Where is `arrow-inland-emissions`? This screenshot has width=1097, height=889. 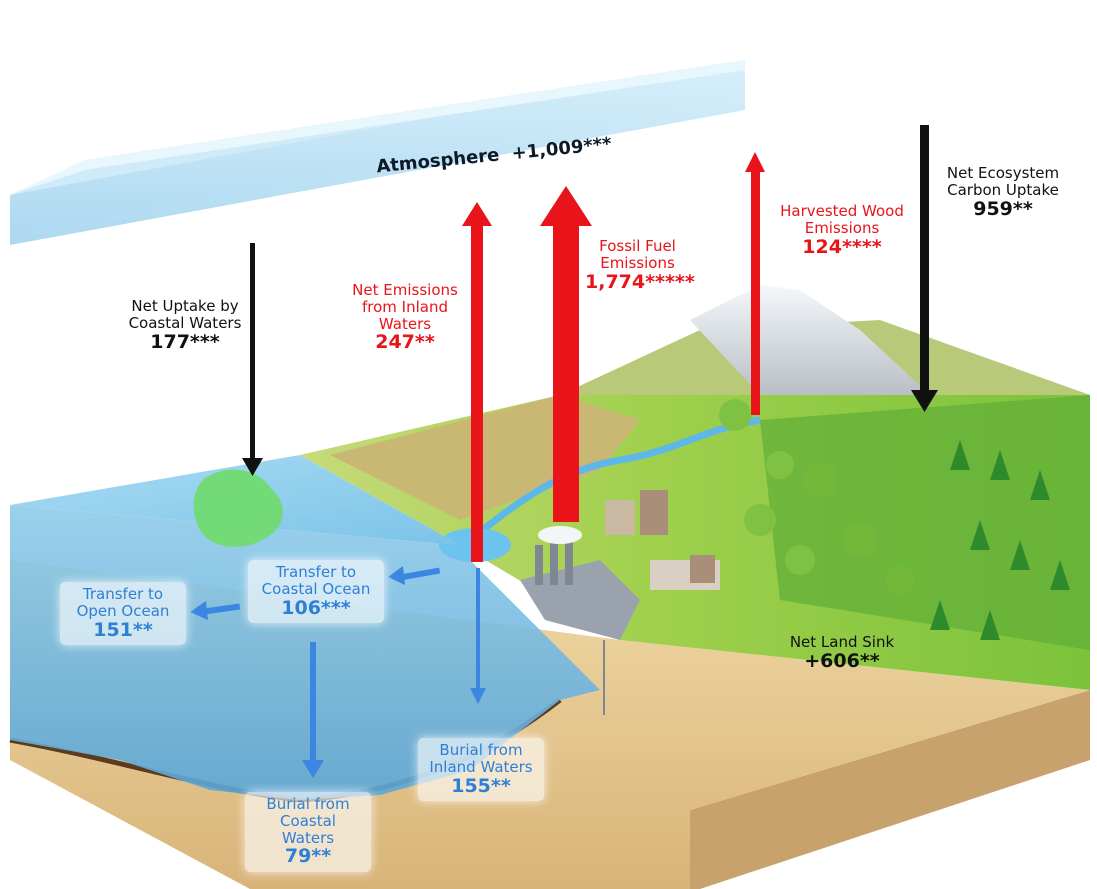
arrow-inland-emissions is located at coordinates (477, 382).